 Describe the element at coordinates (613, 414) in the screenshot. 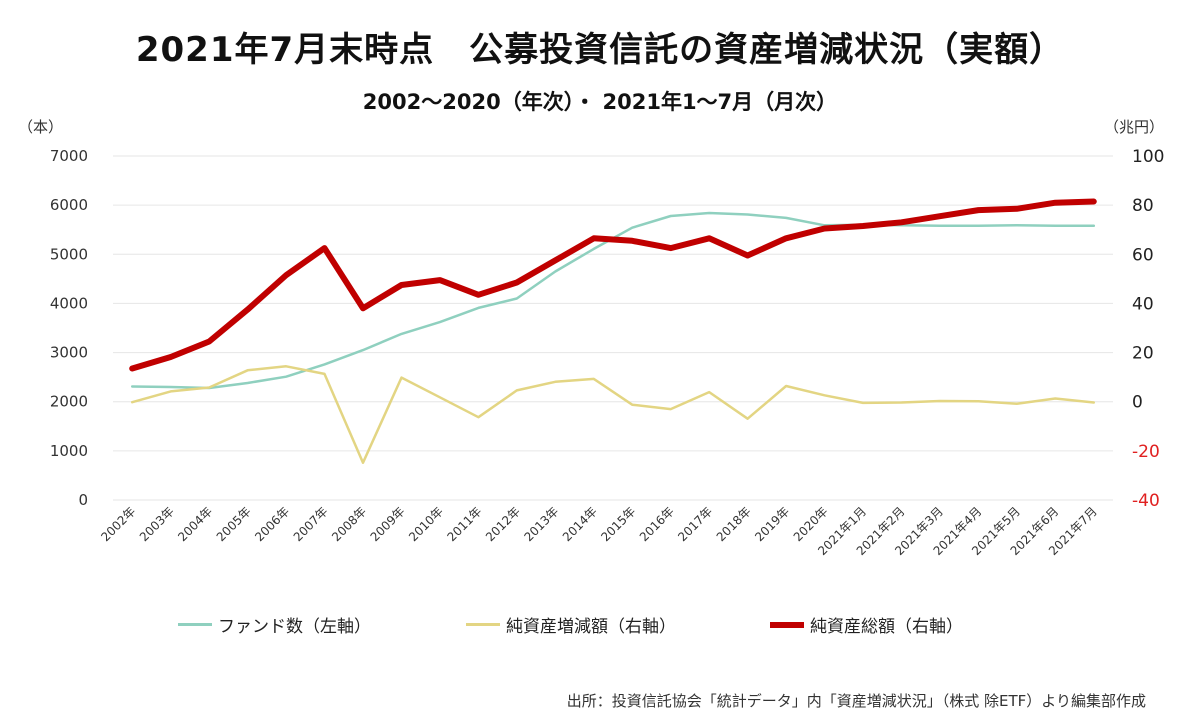

I see `line-net-change` at that location.